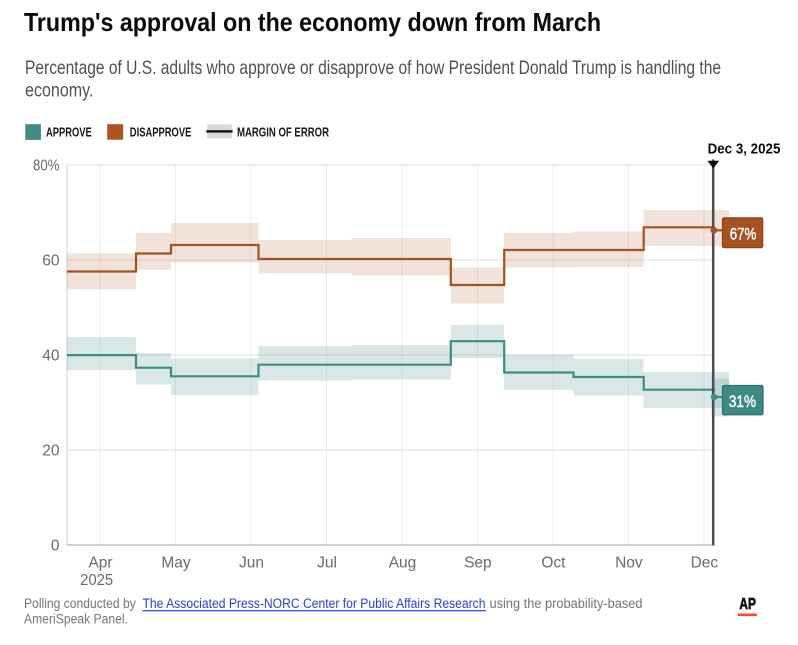  Describe the element at coordinates (747, 604) in the screenshot. I see `svg-text: AP` at that location.